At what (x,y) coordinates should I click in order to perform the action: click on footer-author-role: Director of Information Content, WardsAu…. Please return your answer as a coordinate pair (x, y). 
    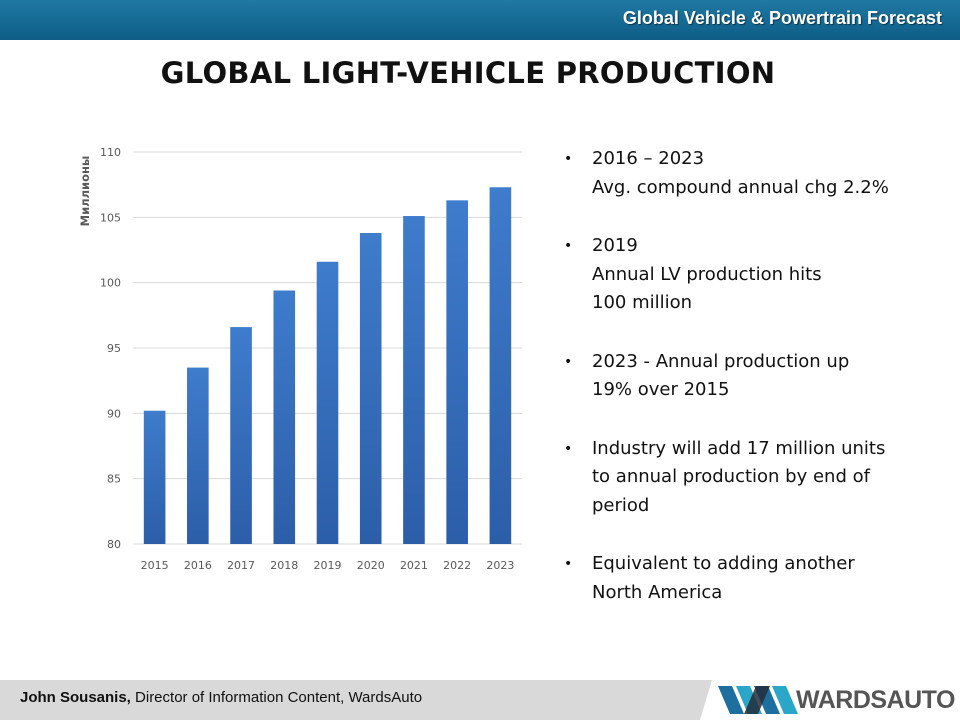
    Looking at the image, I should click on (276, 697).